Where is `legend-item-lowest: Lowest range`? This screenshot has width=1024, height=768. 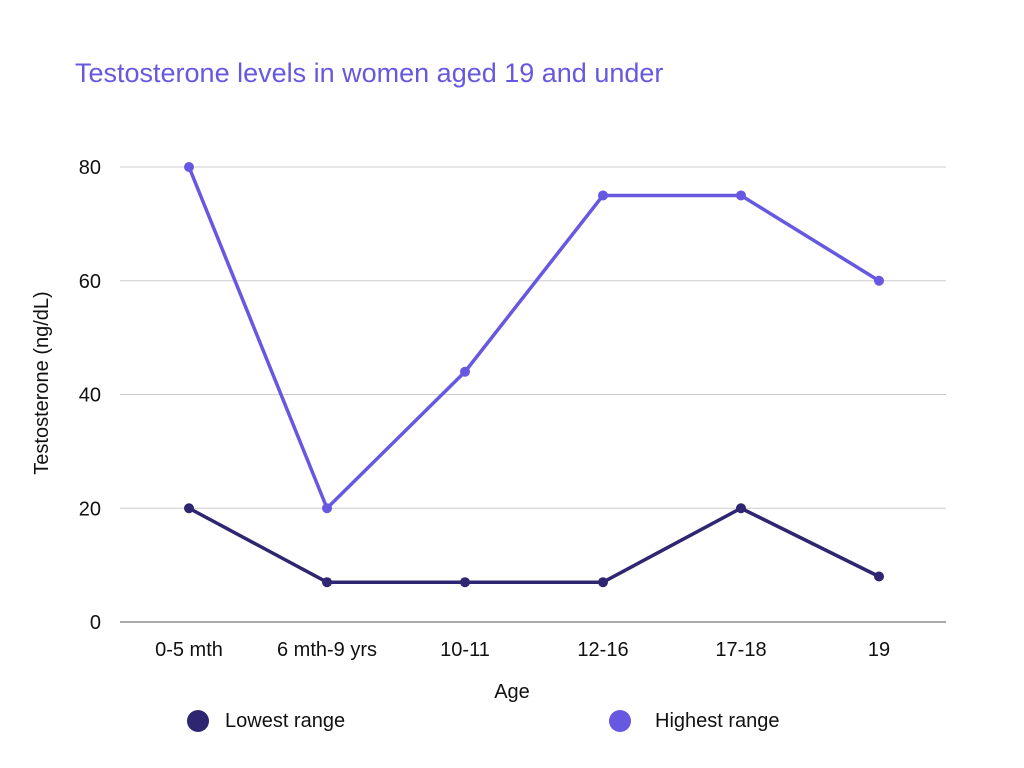 legend-item-lowest: Lowest range is located at coordinates (266, 721).